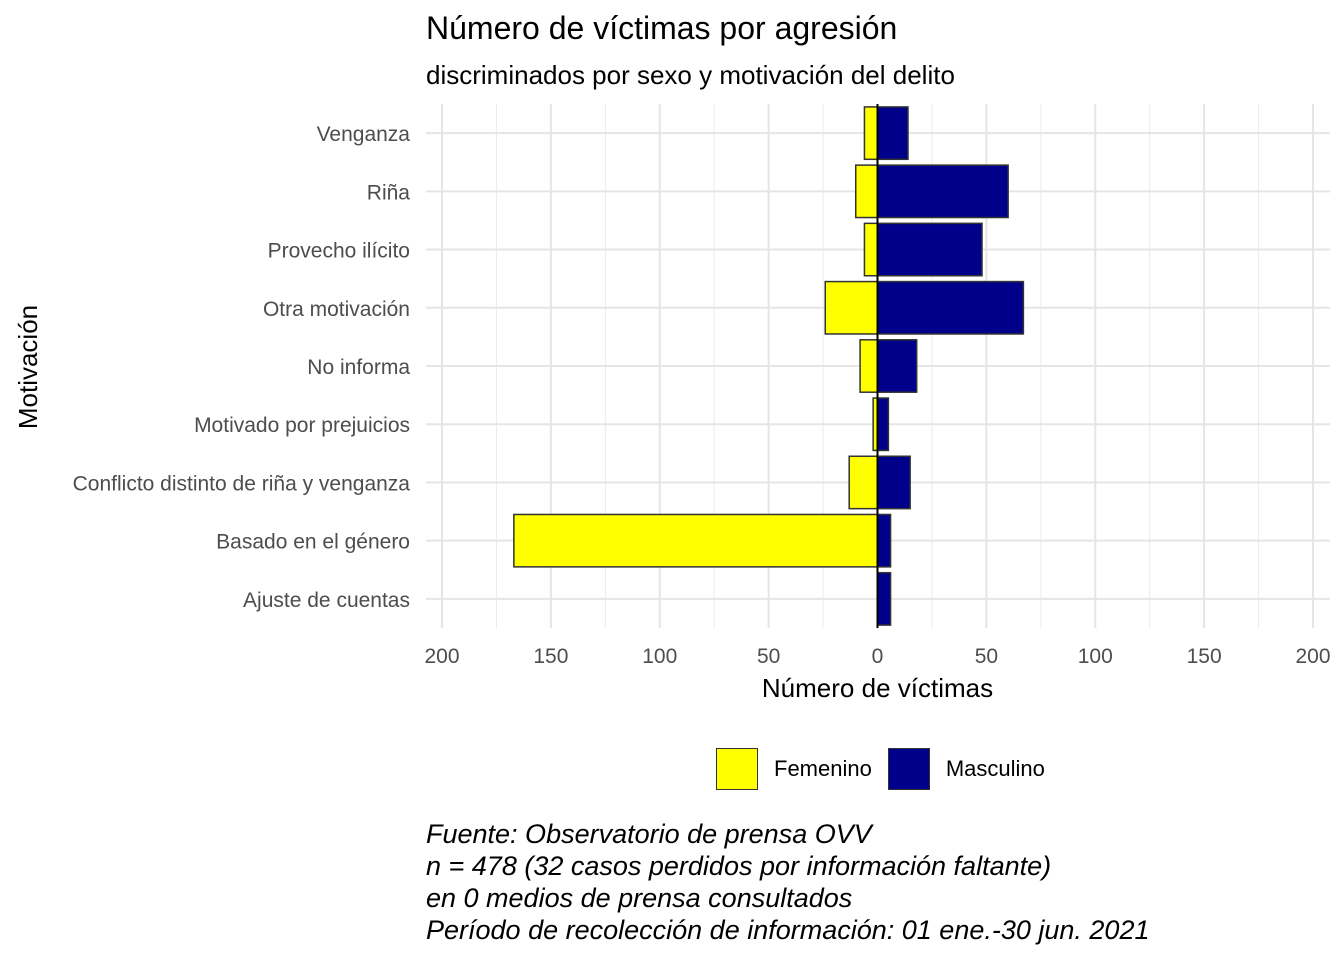 The image size is (1344, 960). I want to click on y-tick-label: Otra motivación, so click(336, 309).